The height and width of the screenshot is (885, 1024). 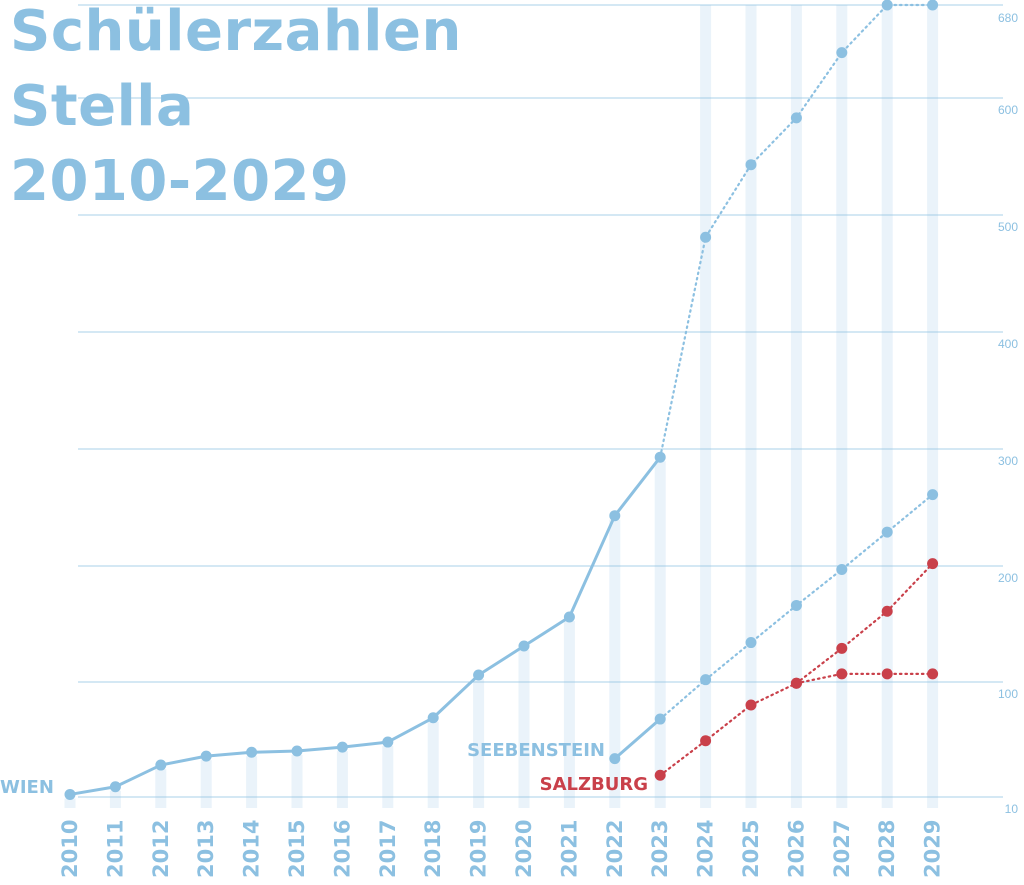 I want to click on year-column-2012, so click(x=161, y=788).